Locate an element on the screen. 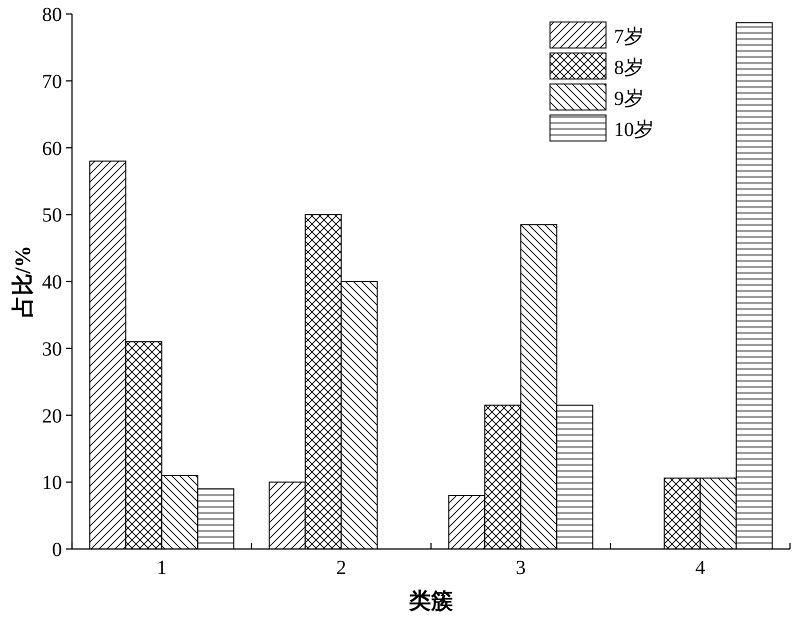 The image size is (800, 618). y-tick-label: 10 is located at coordinates (52, 483).